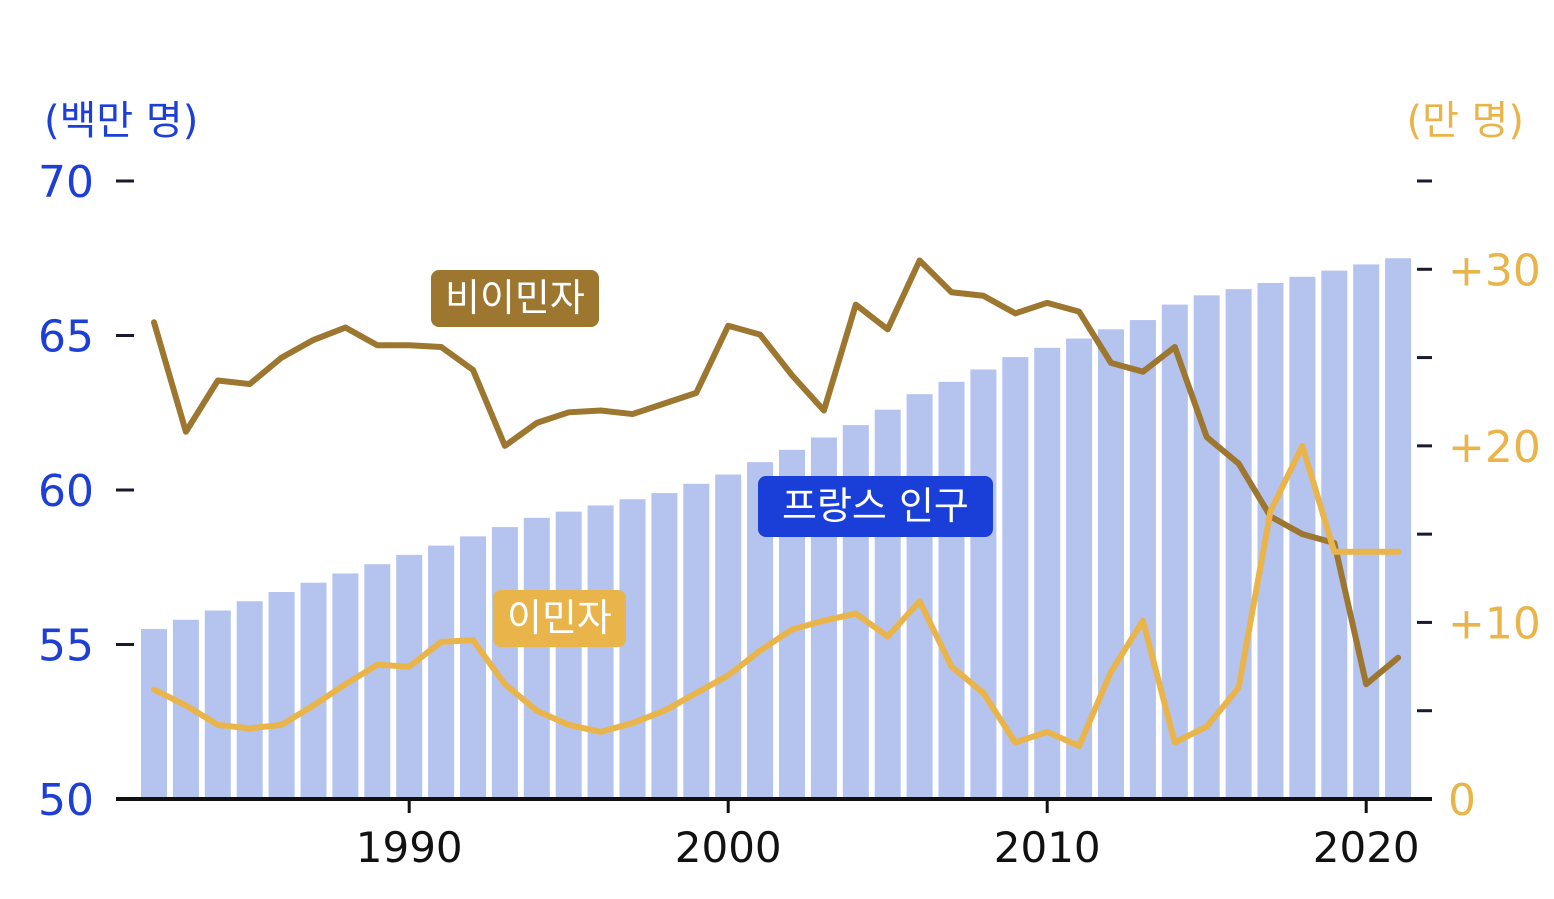  Describe the element at coordinates (66, 491) in the screenshot. I see `left-axis-tick-label: 60` at that location.